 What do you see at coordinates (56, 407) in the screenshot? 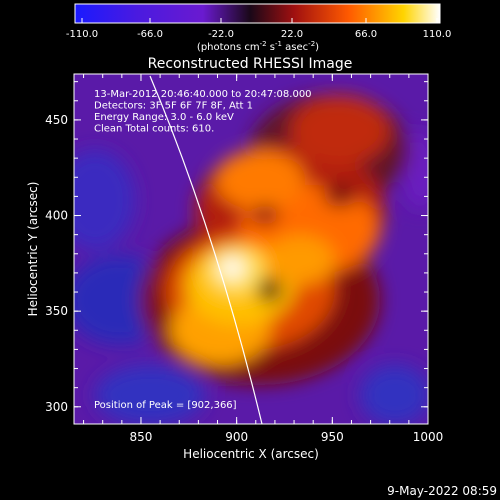
I see `y-tick-label: 300` at bounding box center [56, 407].